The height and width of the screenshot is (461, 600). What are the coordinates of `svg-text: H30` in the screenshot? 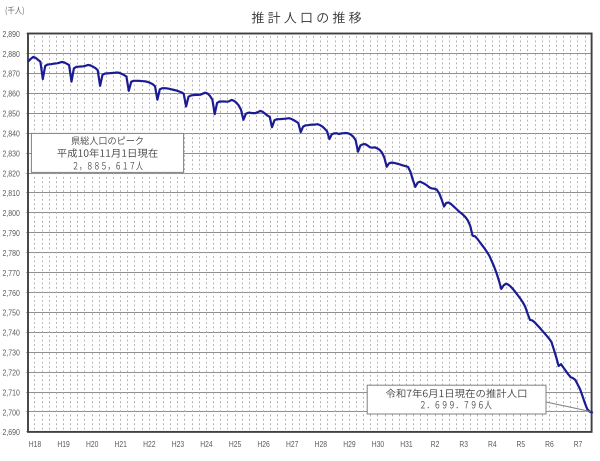 It's located at (378, 444).